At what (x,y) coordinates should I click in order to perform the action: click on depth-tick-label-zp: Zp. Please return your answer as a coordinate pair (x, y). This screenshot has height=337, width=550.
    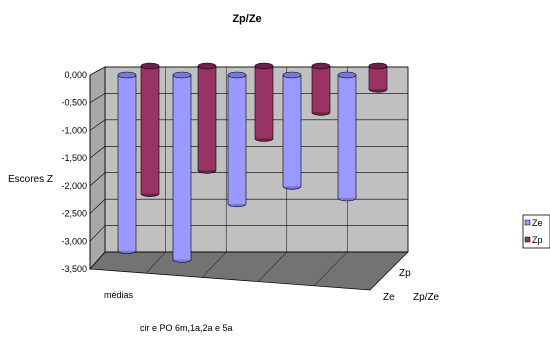
    Looking at the image, I should click on (405, 273).